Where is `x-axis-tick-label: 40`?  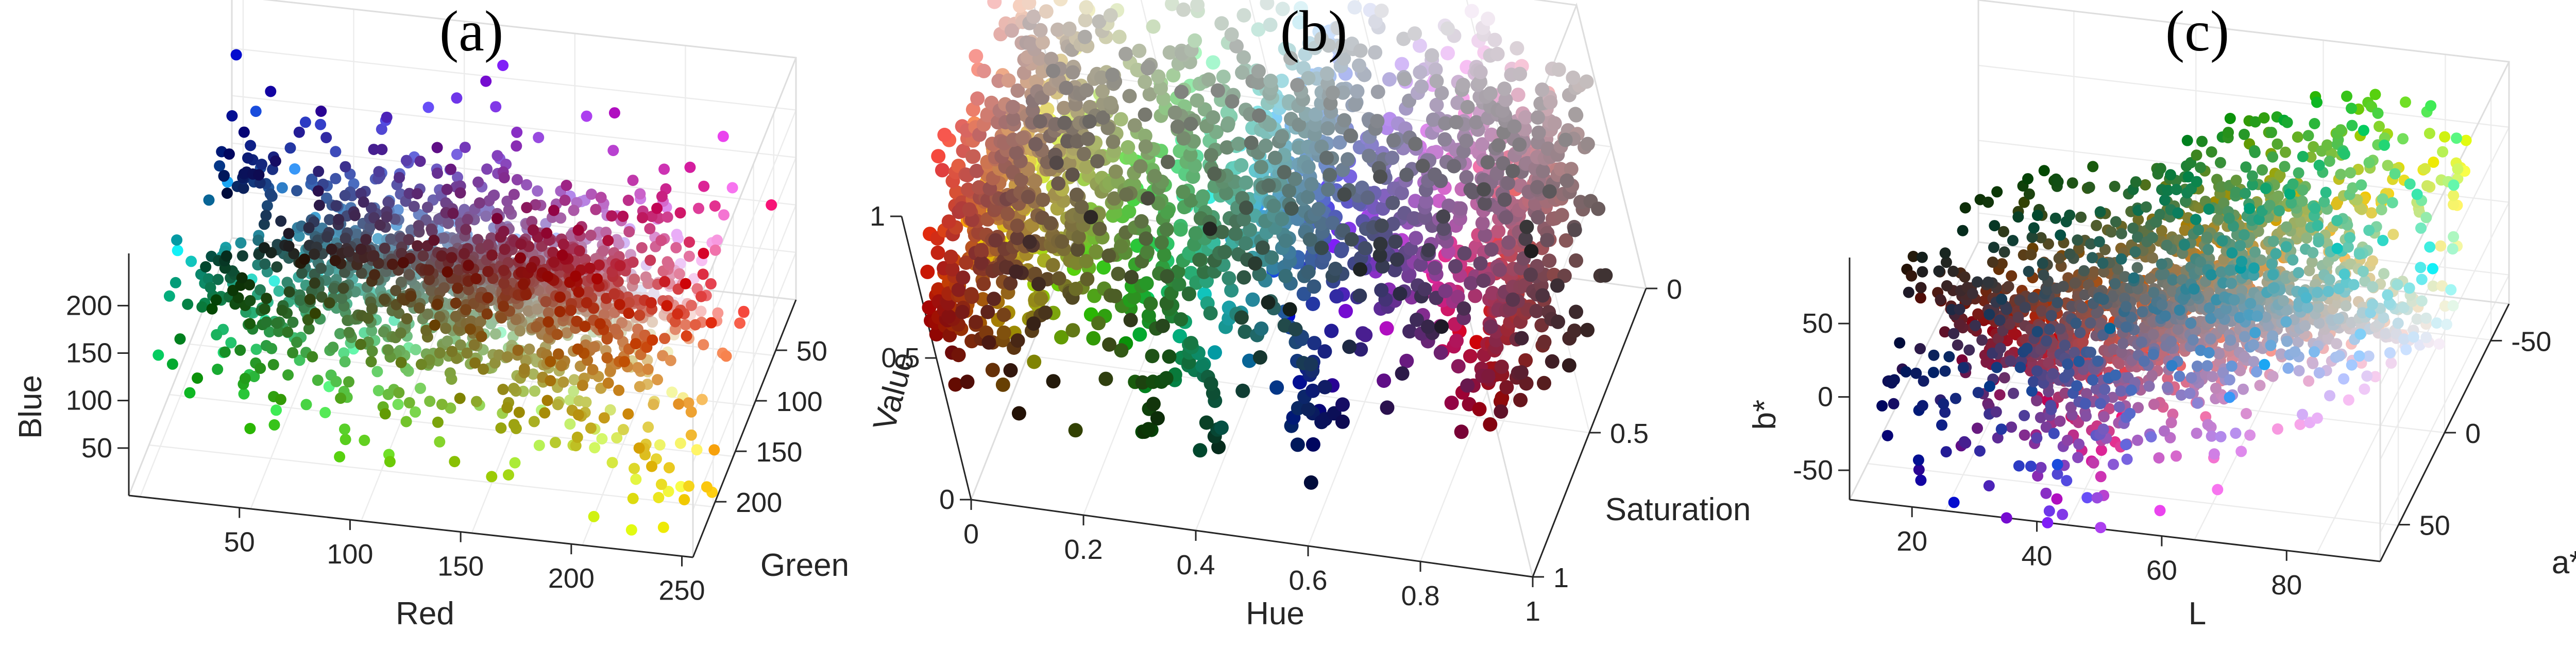 x-axis-tick-label: 40 is located at coordinates (2036, 555).